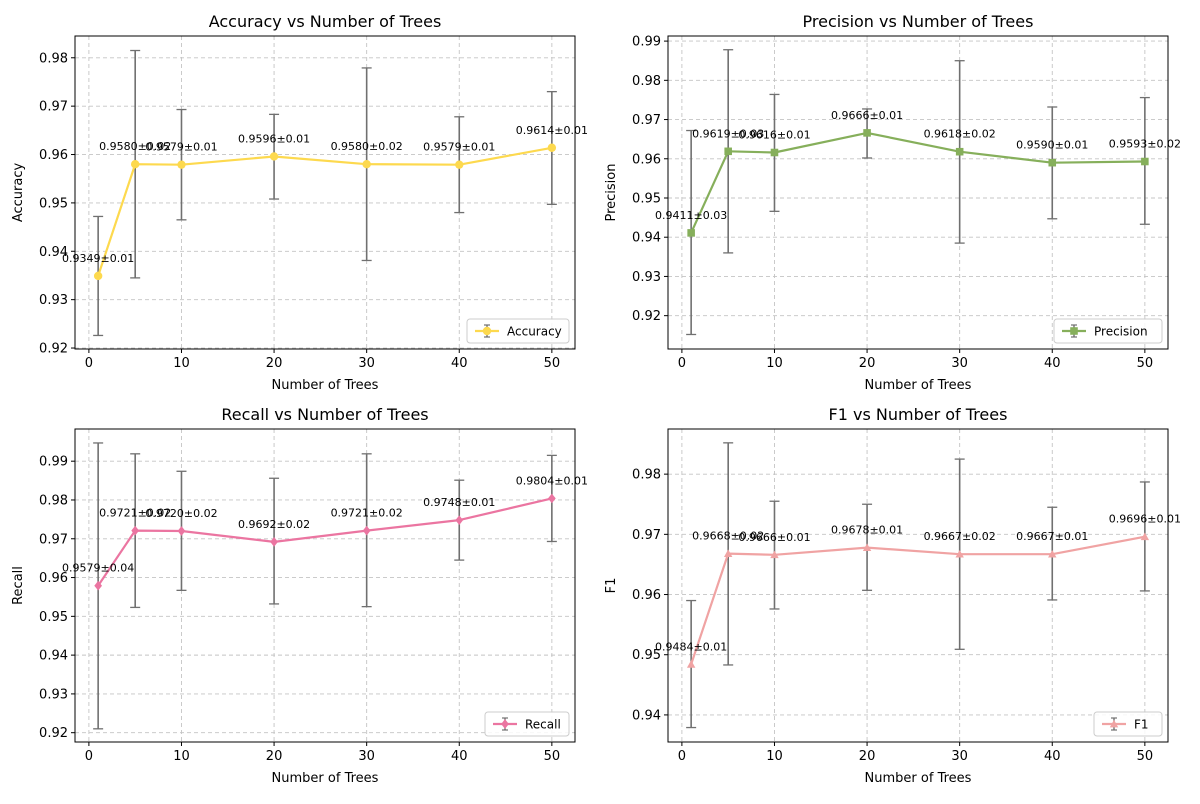 This screenshot has width=1200, height=804. Describe the element at coordinates (960, 536) in the screenshot. I see `data-label: 0.9667±0.02` at that location.